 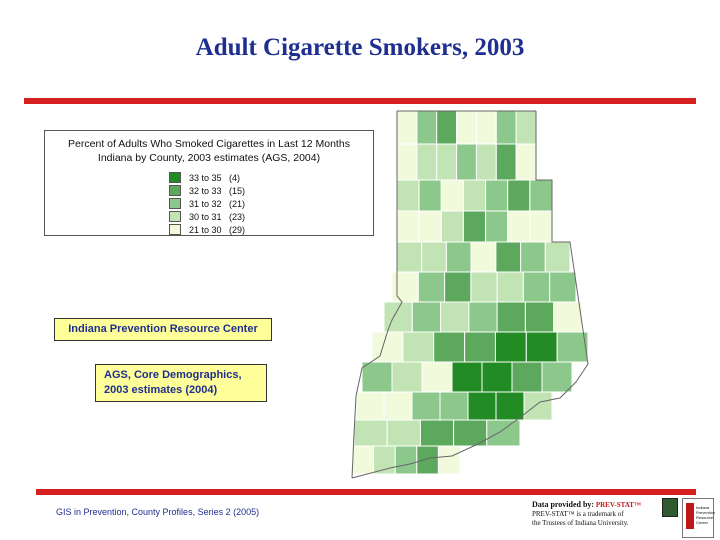 I want to click on legend-range: 33 to 35, so click(x=205, y=177).